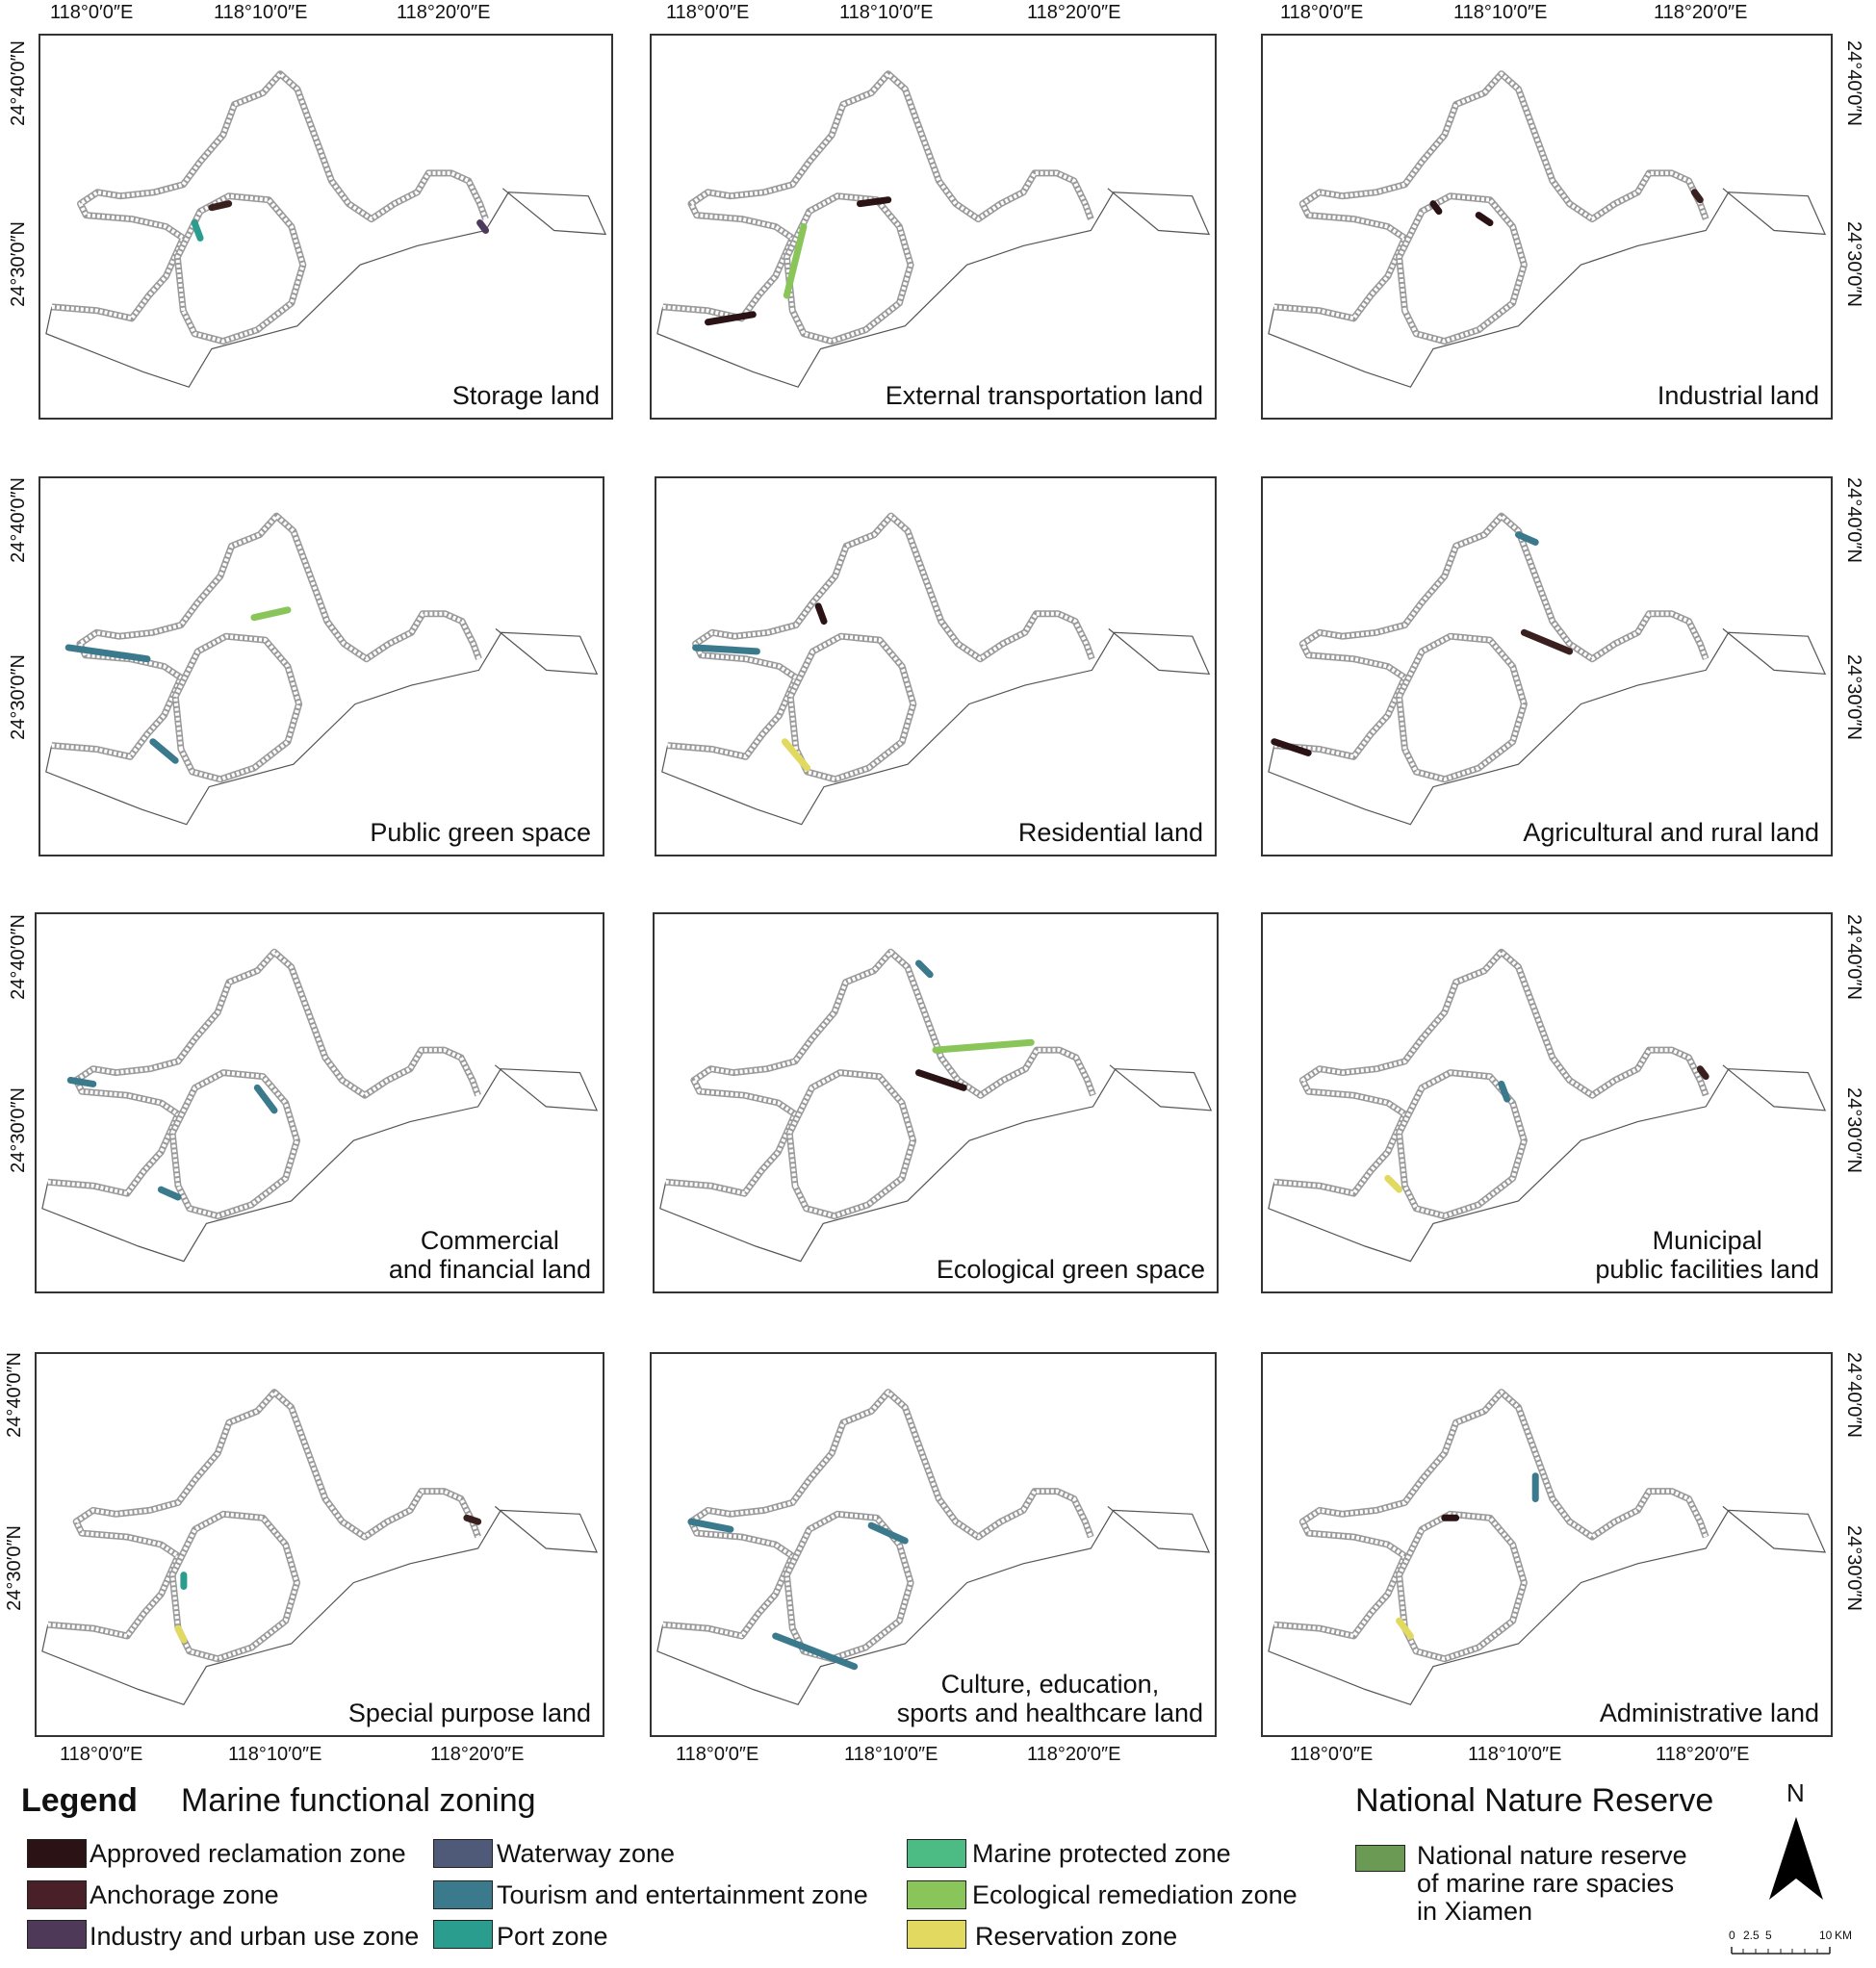  I want to click on lat-label-left-r2a: 24°40′0″N, so click(18, 520).